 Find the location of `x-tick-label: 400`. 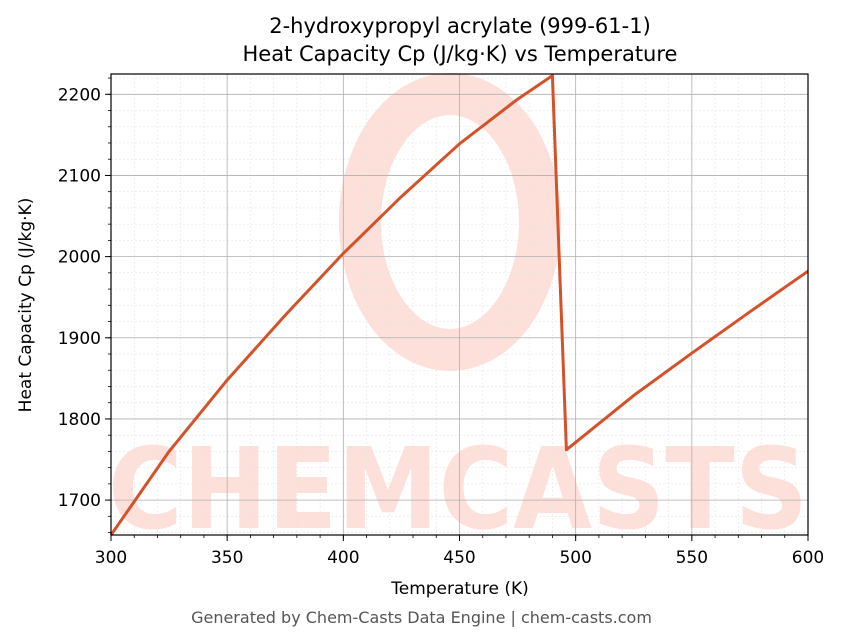

x-tick-label: 400 is located at coordinates (343, 558).